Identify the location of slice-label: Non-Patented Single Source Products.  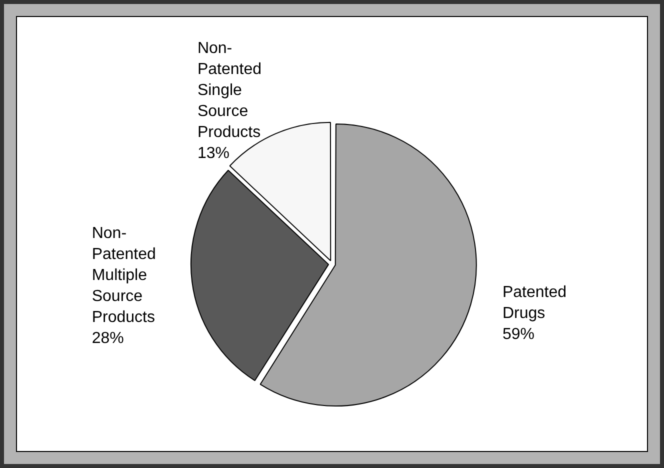
(229, 91).